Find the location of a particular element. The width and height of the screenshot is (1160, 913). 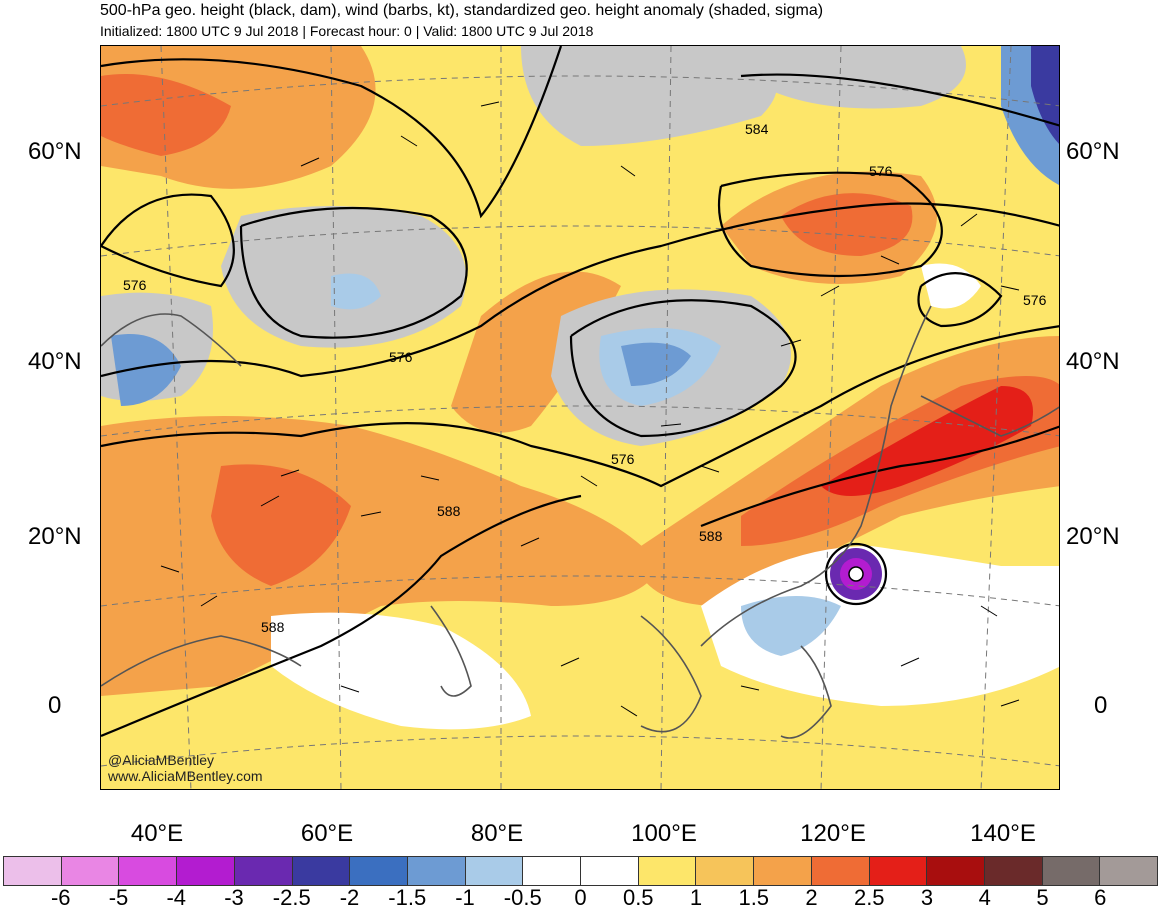

colorbar-label: -1 is located at coordinates (465, 897).